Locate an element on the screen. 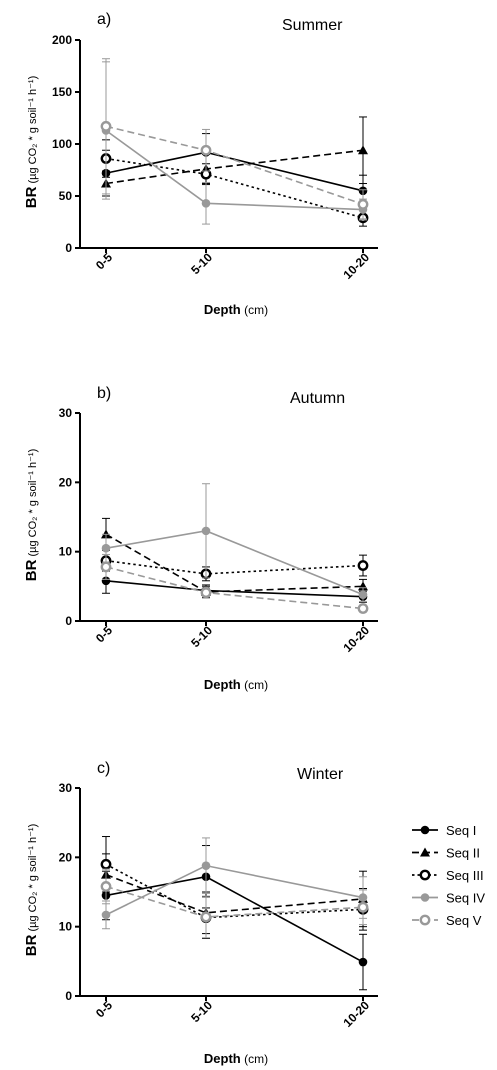  legend-item: Seq III is located at coordinates (448, 875).